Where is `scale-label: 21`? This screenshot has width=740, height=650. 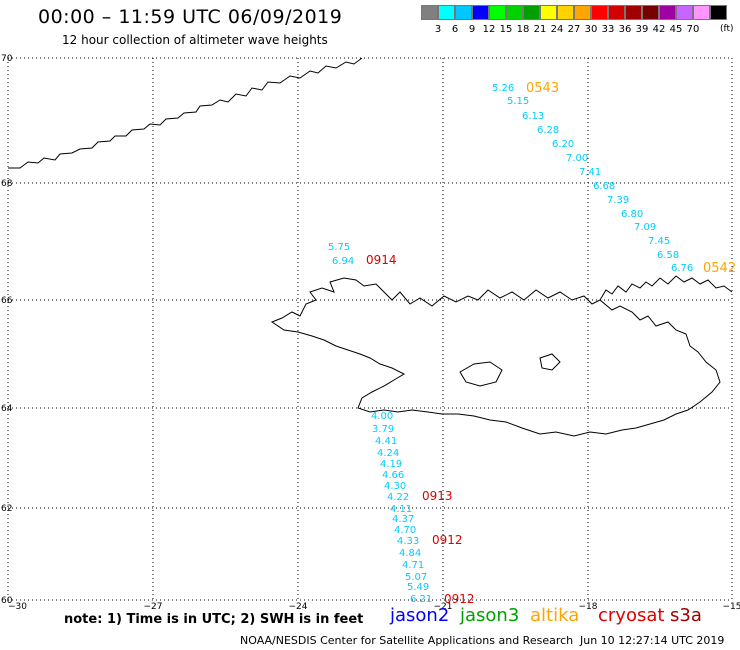 scale-label: 21 is located at coordinates (540, 29).